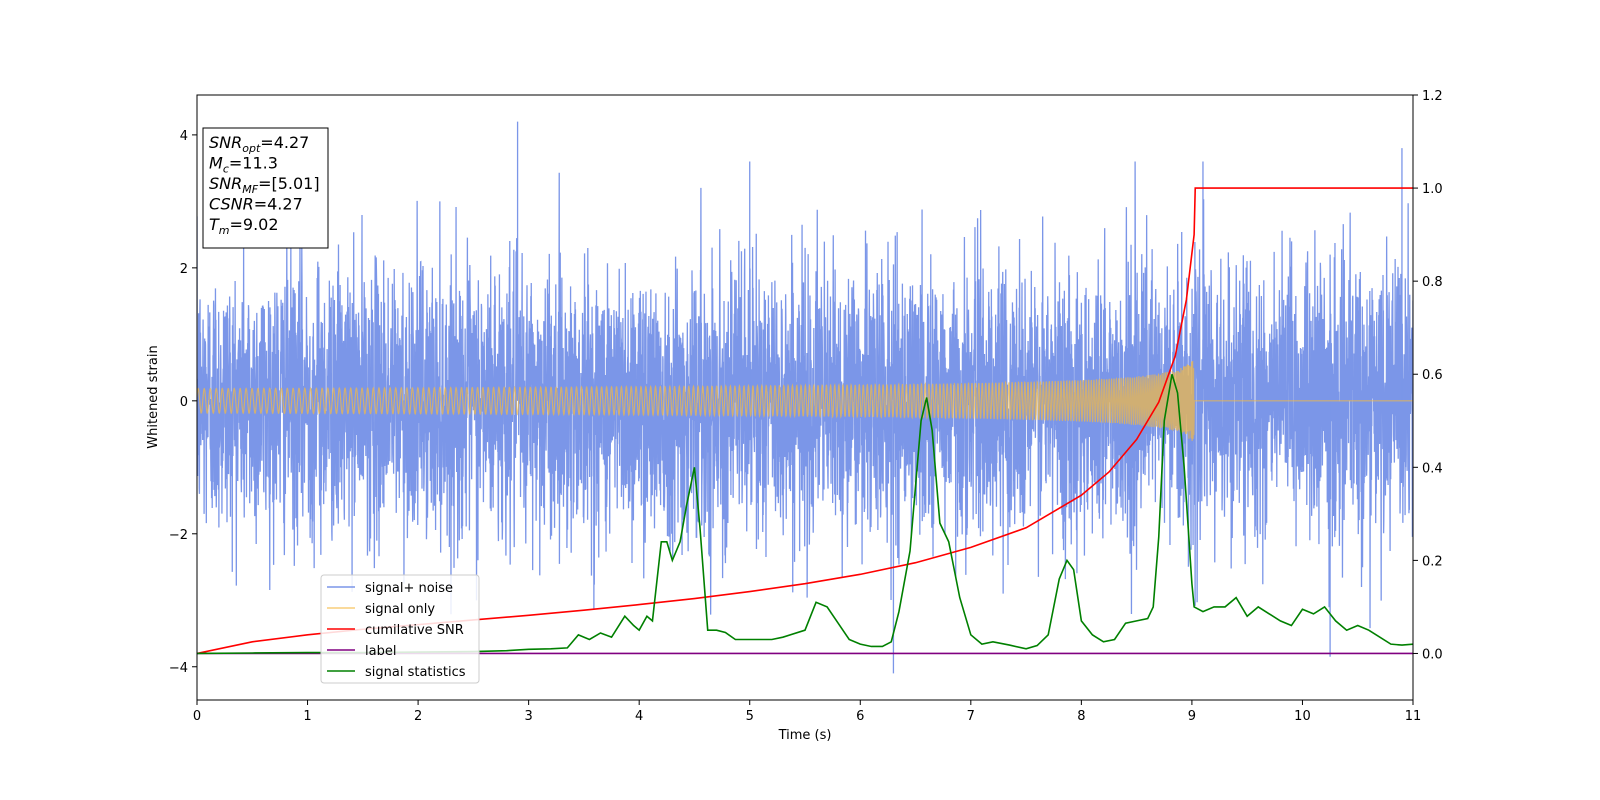 Image resolution: width=1600 pixels, height=800 pixels. Describe the element at coordinates (231, 204) in the screenshot. I see `info-symbol: CSNR` at that location.